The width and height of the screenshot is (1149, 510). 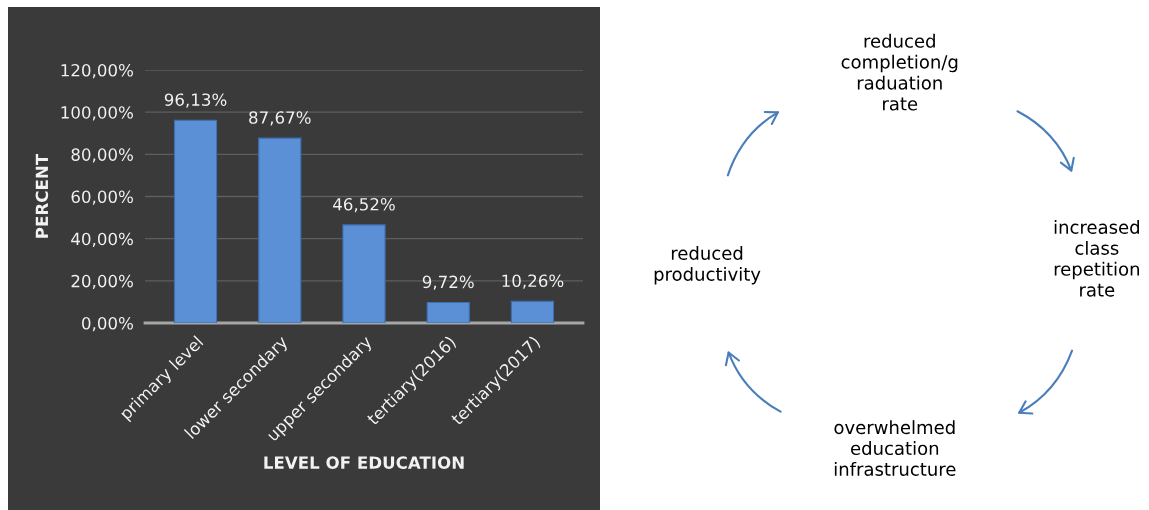 I want to click on data-label: 96,13%, so click(x=195, y=100).